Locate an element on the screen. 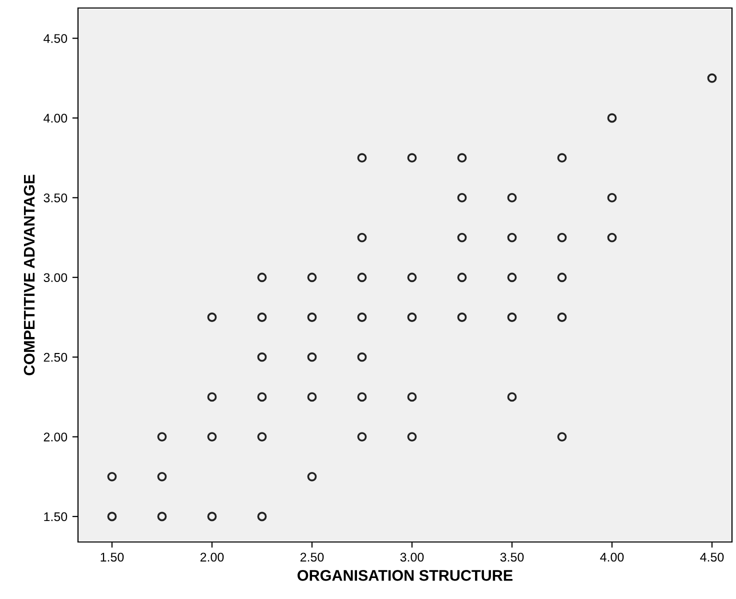 This screenshot has width=736, height=599. y-axis-title: COMPETITIVE ADVANTAGE is located at coordinates (29, 275).